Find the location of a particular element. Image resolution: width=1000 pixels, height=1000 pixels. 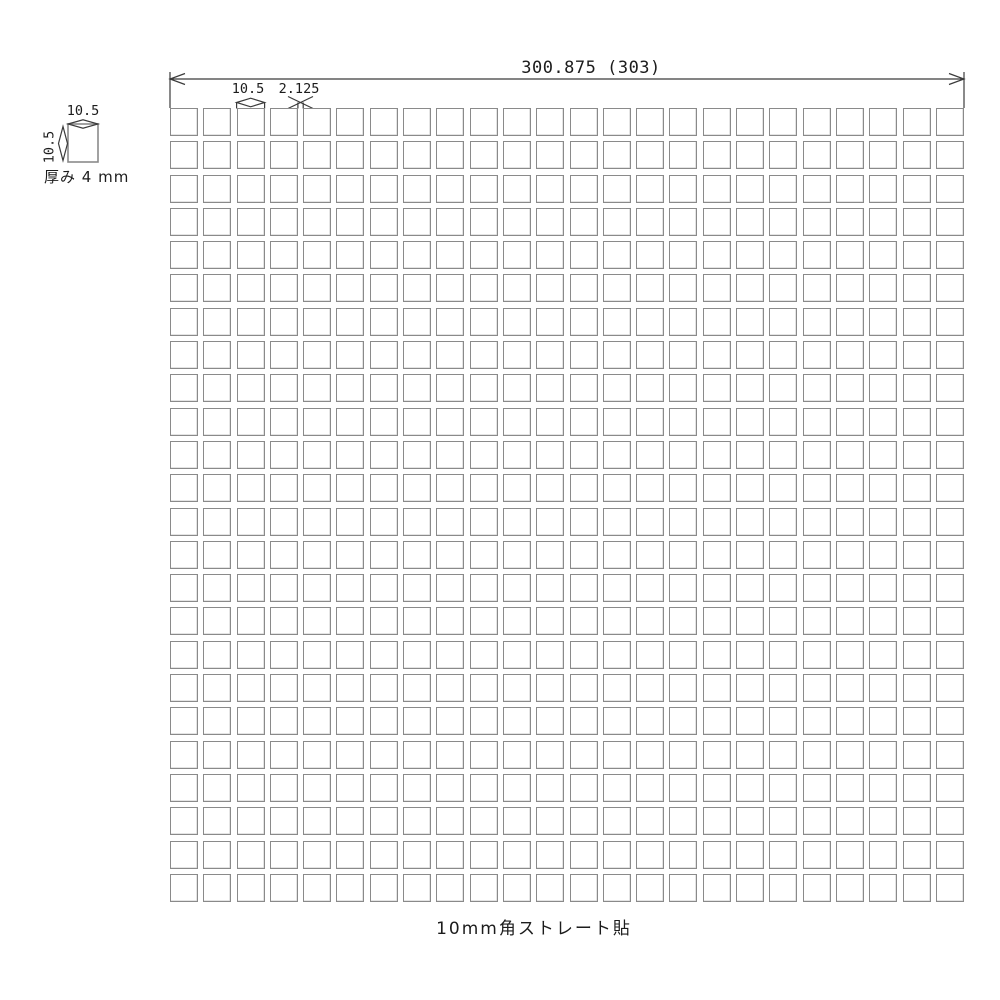

detail-height-marker-diamond is located at coordinates (63, 143).